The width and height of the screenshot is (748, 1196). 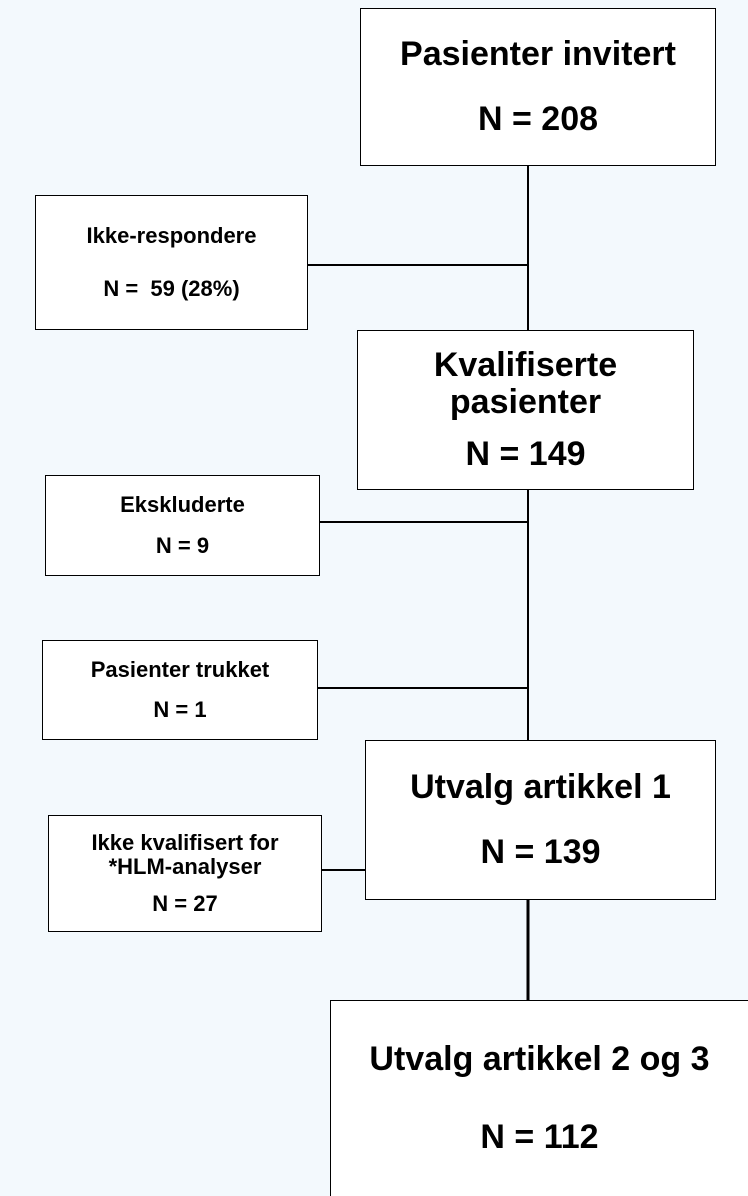 I want to click on box-text: Utvalg artikkel 2 og 3, so click(x=539, y=1059).